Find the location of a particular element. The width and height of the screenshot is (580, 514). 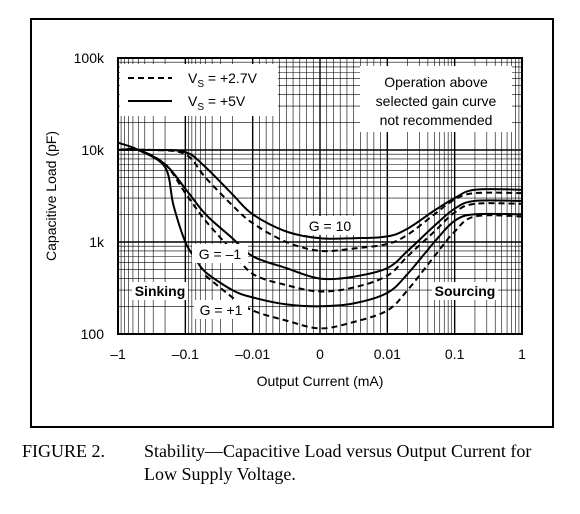

x-tick-label: –1 is located at coordinates (118, 354).